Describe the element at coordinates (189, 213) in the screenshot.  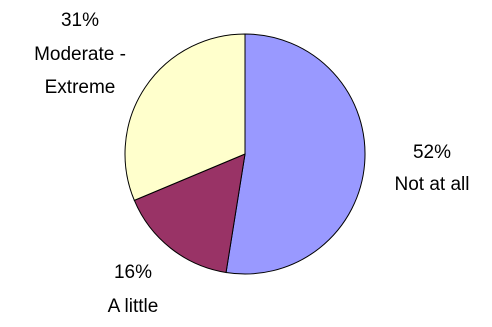
I see `slice-a-little` at that location.